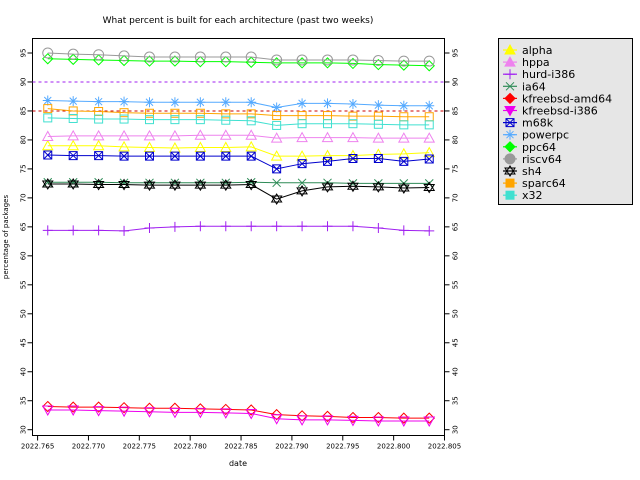 This screenshot has width=640, height=480. I want to click on y-tick-label-left: 55, so click(24, 284).